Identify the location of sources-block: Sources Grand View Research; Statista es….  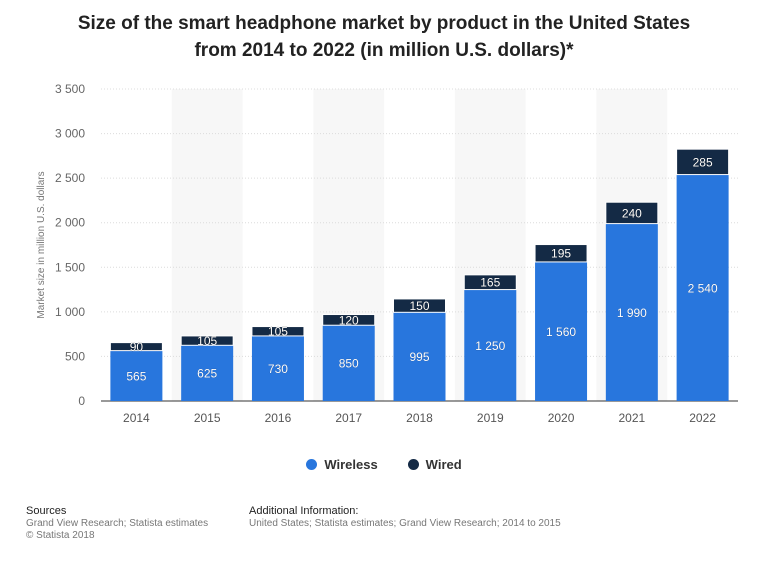
(117, 523).